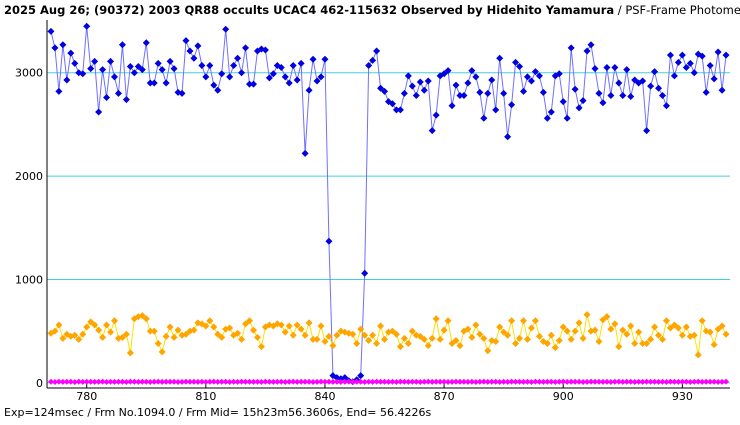 The image size is (740, 425). Describe the element at coordinates (324, 396) in the screenshot. I see `x-tick-label: 840` at that location.